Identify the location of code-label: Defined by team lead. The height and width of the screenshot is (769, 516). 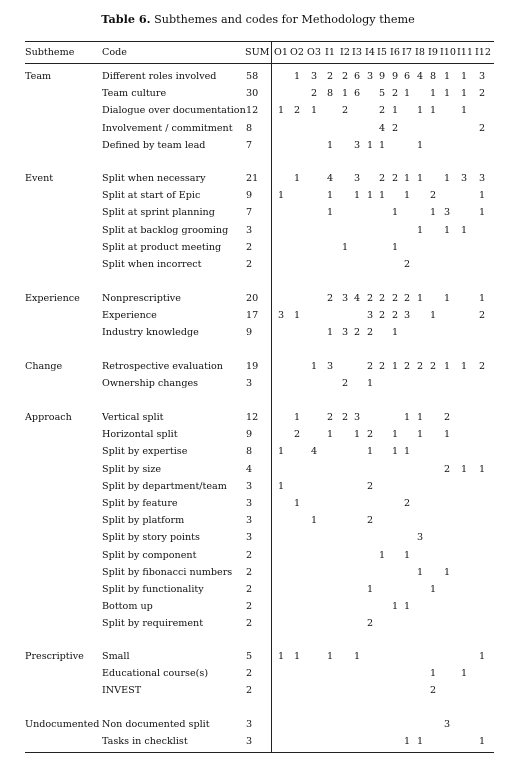
(154, 145).